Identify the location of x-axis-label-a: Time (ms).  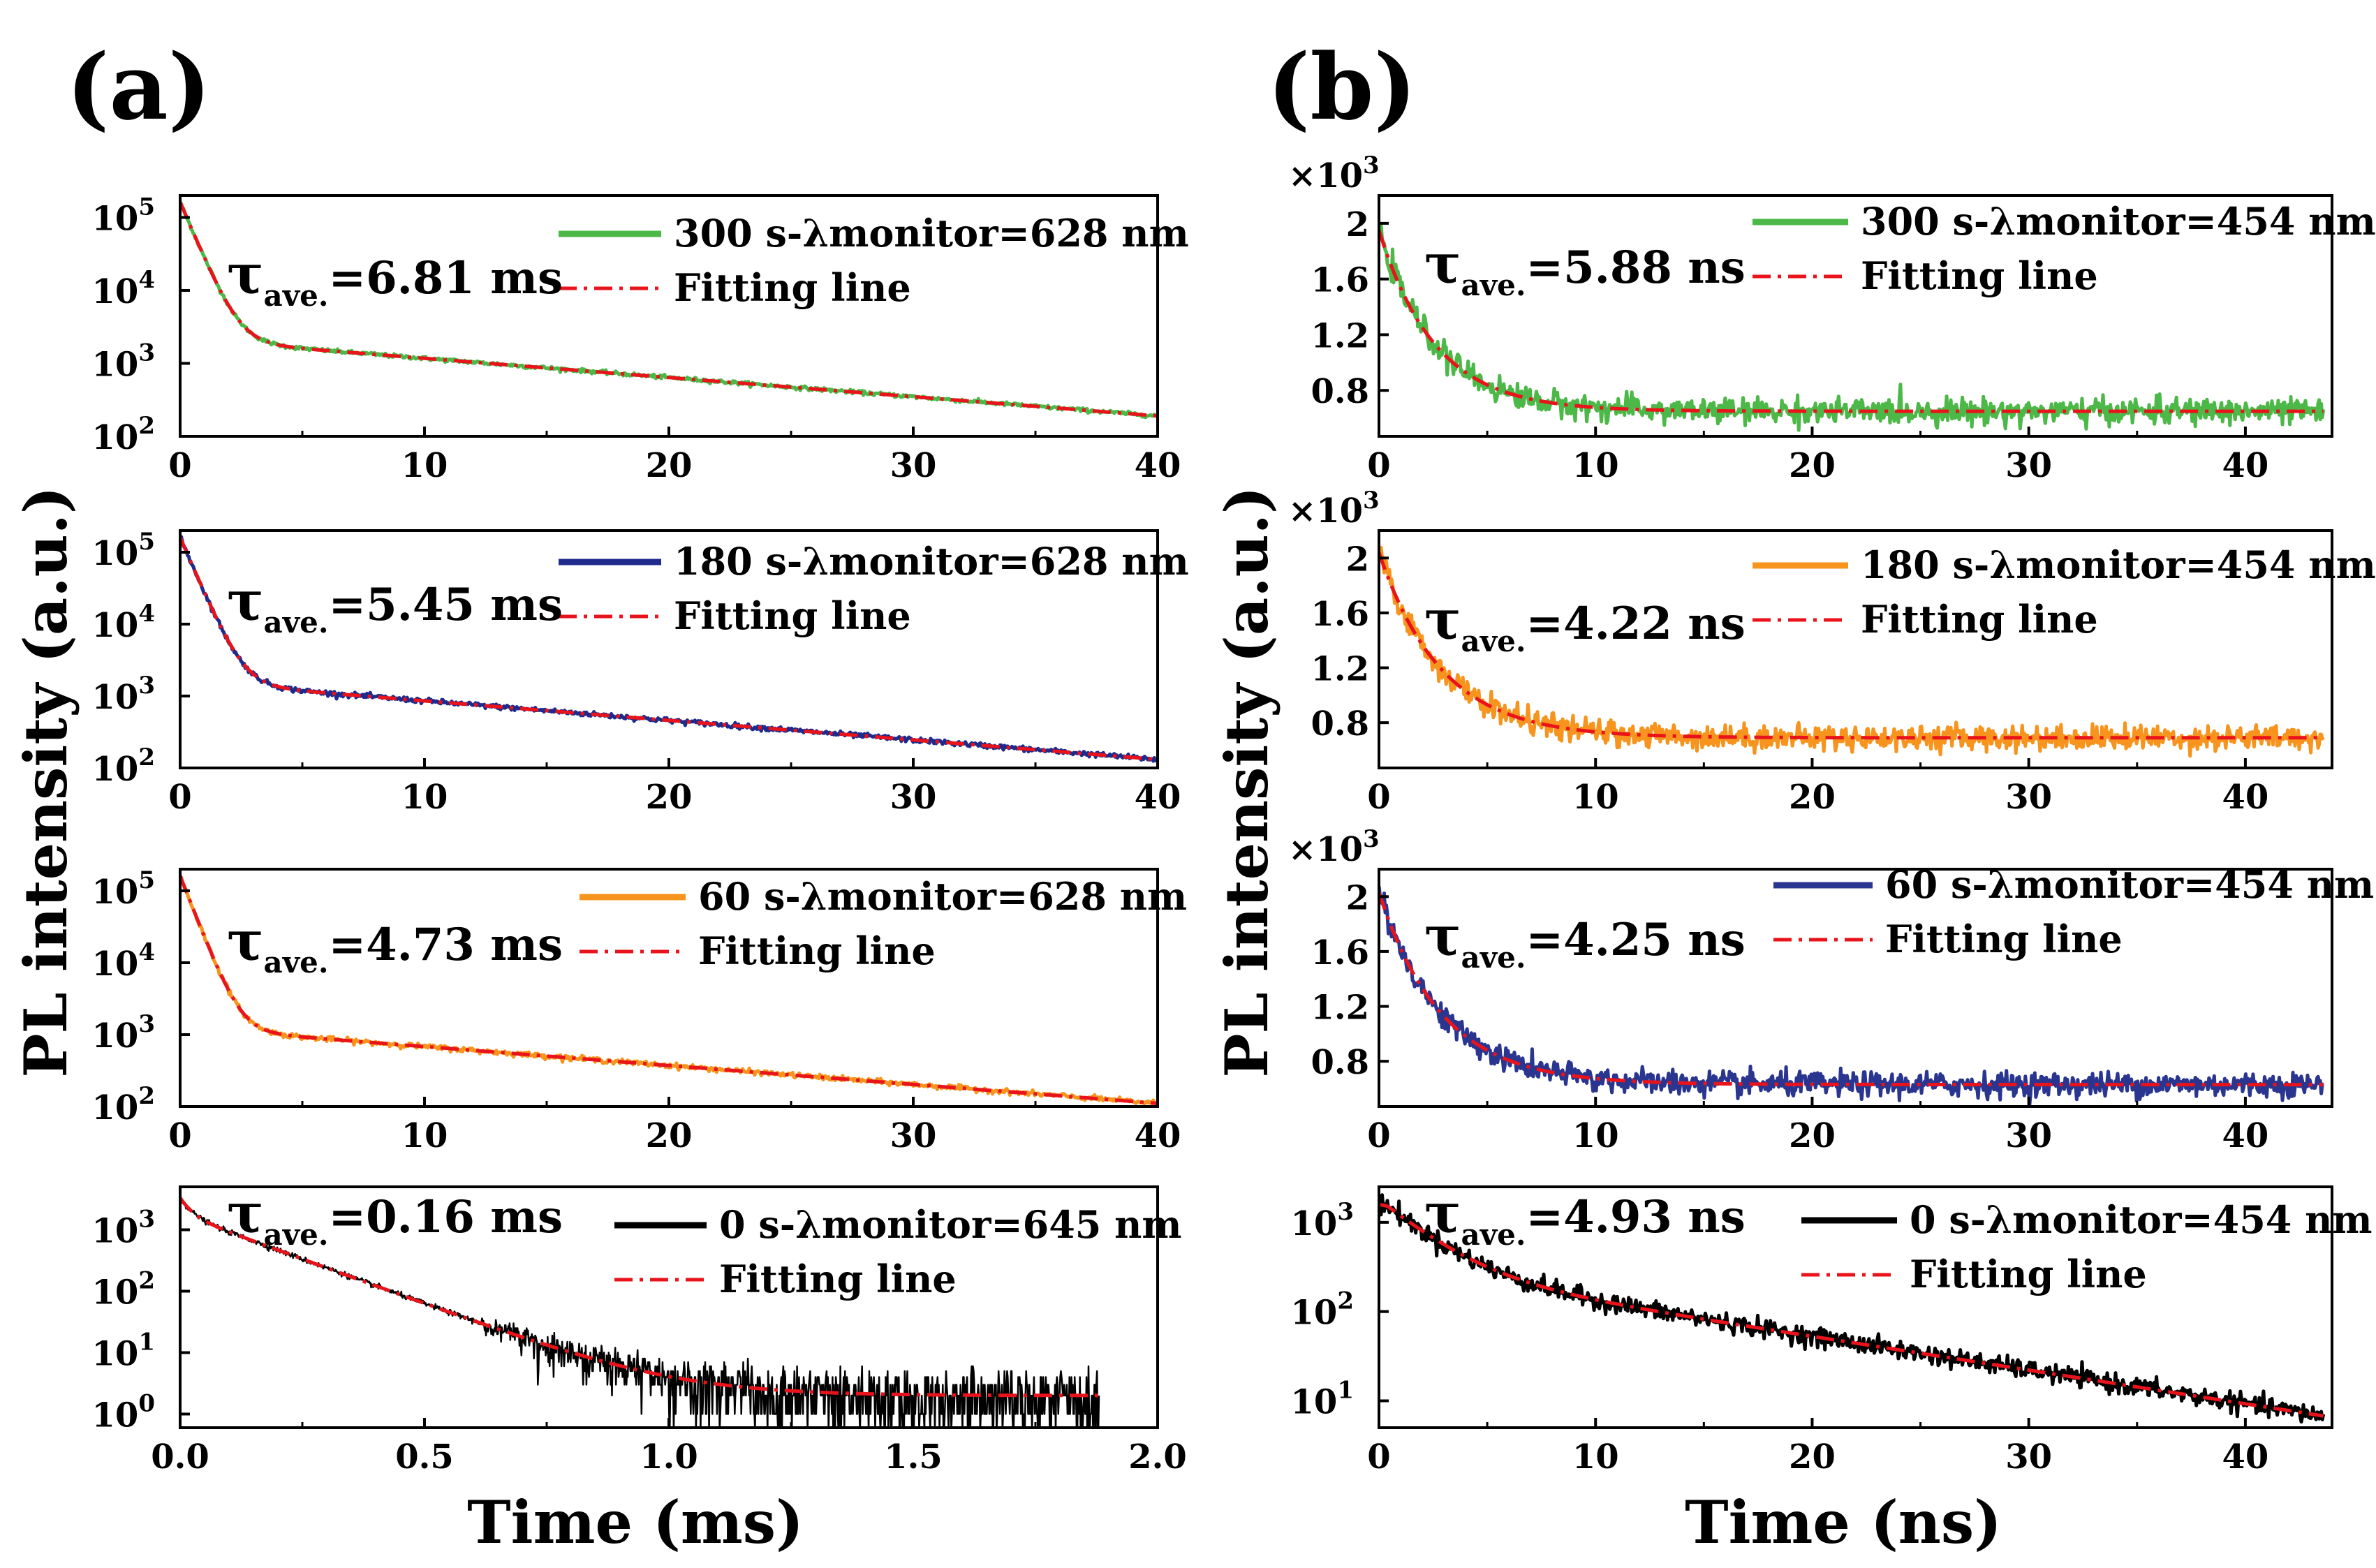
(635, 1523).